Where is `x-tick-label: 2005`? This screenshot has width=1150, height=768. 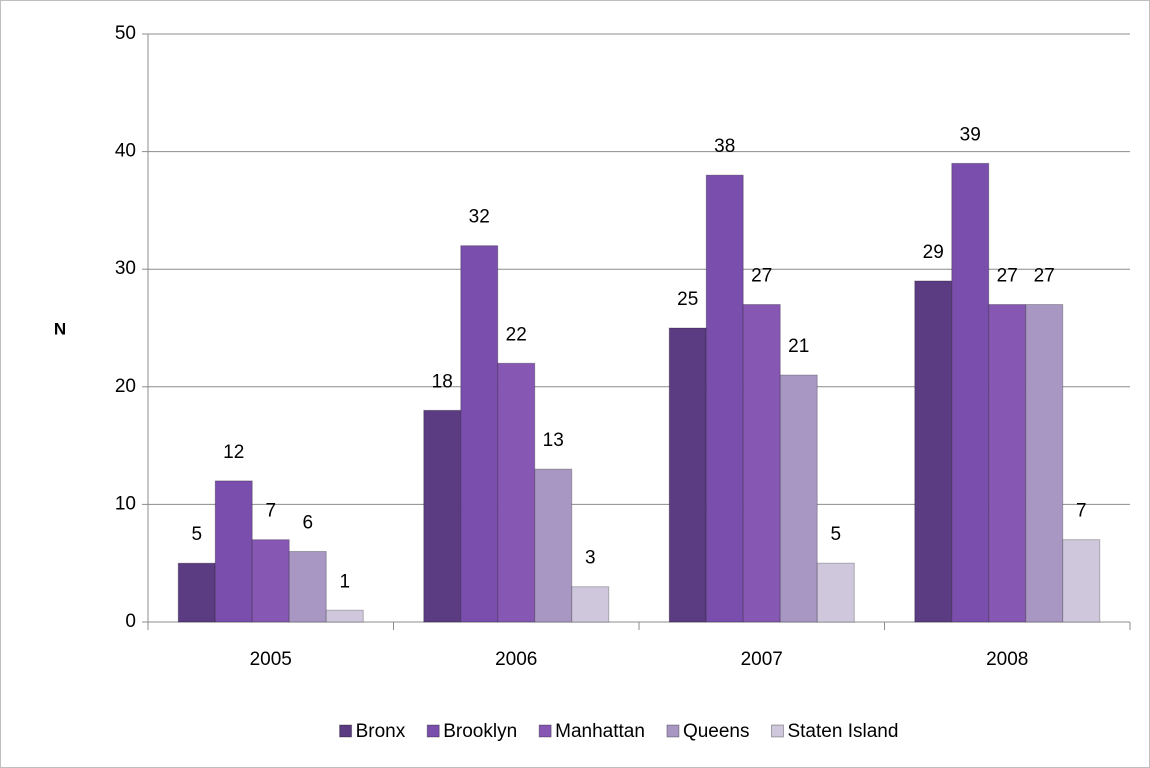 x-tick-label: 2005 is located at coordinates (271, 659).